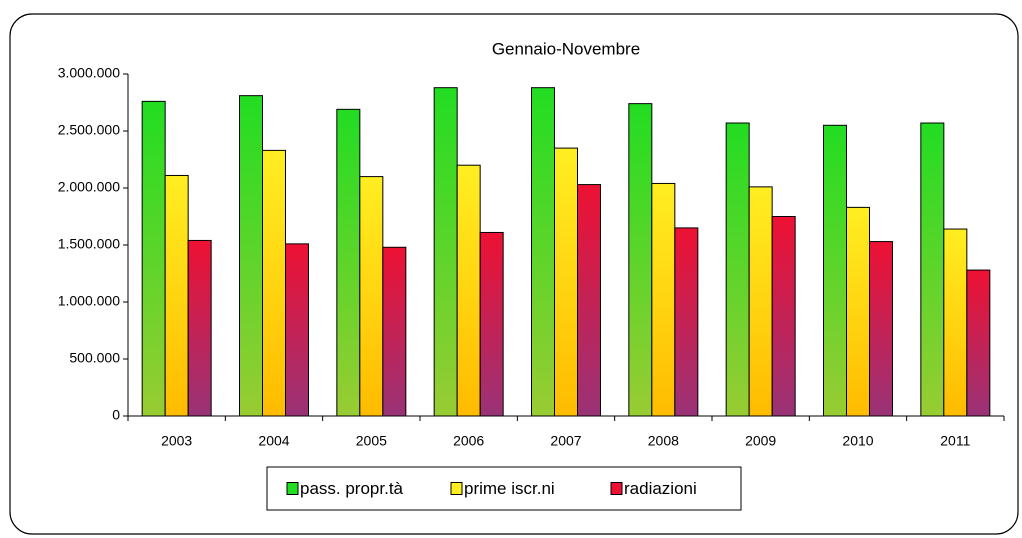  I want to click on x-tick-label: 2010, so click(857, 441).